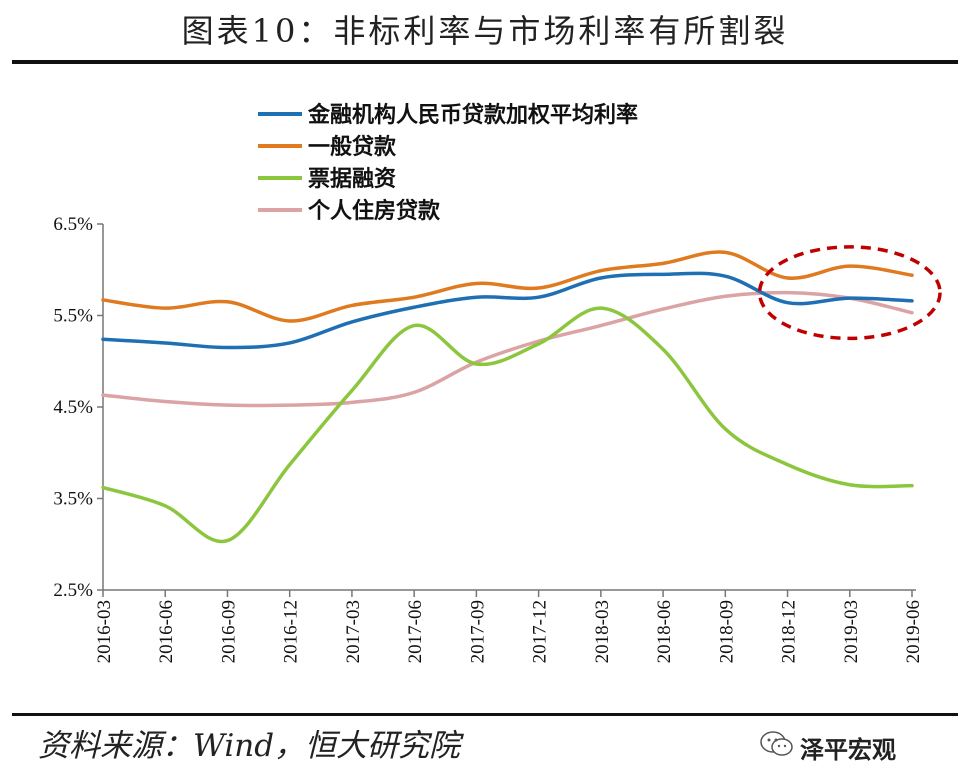 This screenshot has height=783, width=970. Describe the element at coordinates (602, 631) in the screenshot. I see `x-tick-label: 2018-03` at that location.